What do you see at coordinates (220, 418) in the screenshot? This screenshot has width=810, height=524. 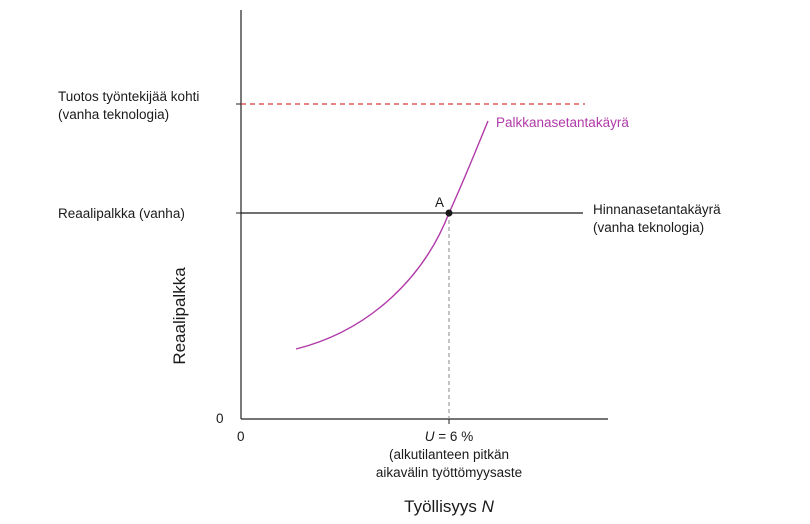 I see `y-zero-label: 0` at bounding box center [220, 418].